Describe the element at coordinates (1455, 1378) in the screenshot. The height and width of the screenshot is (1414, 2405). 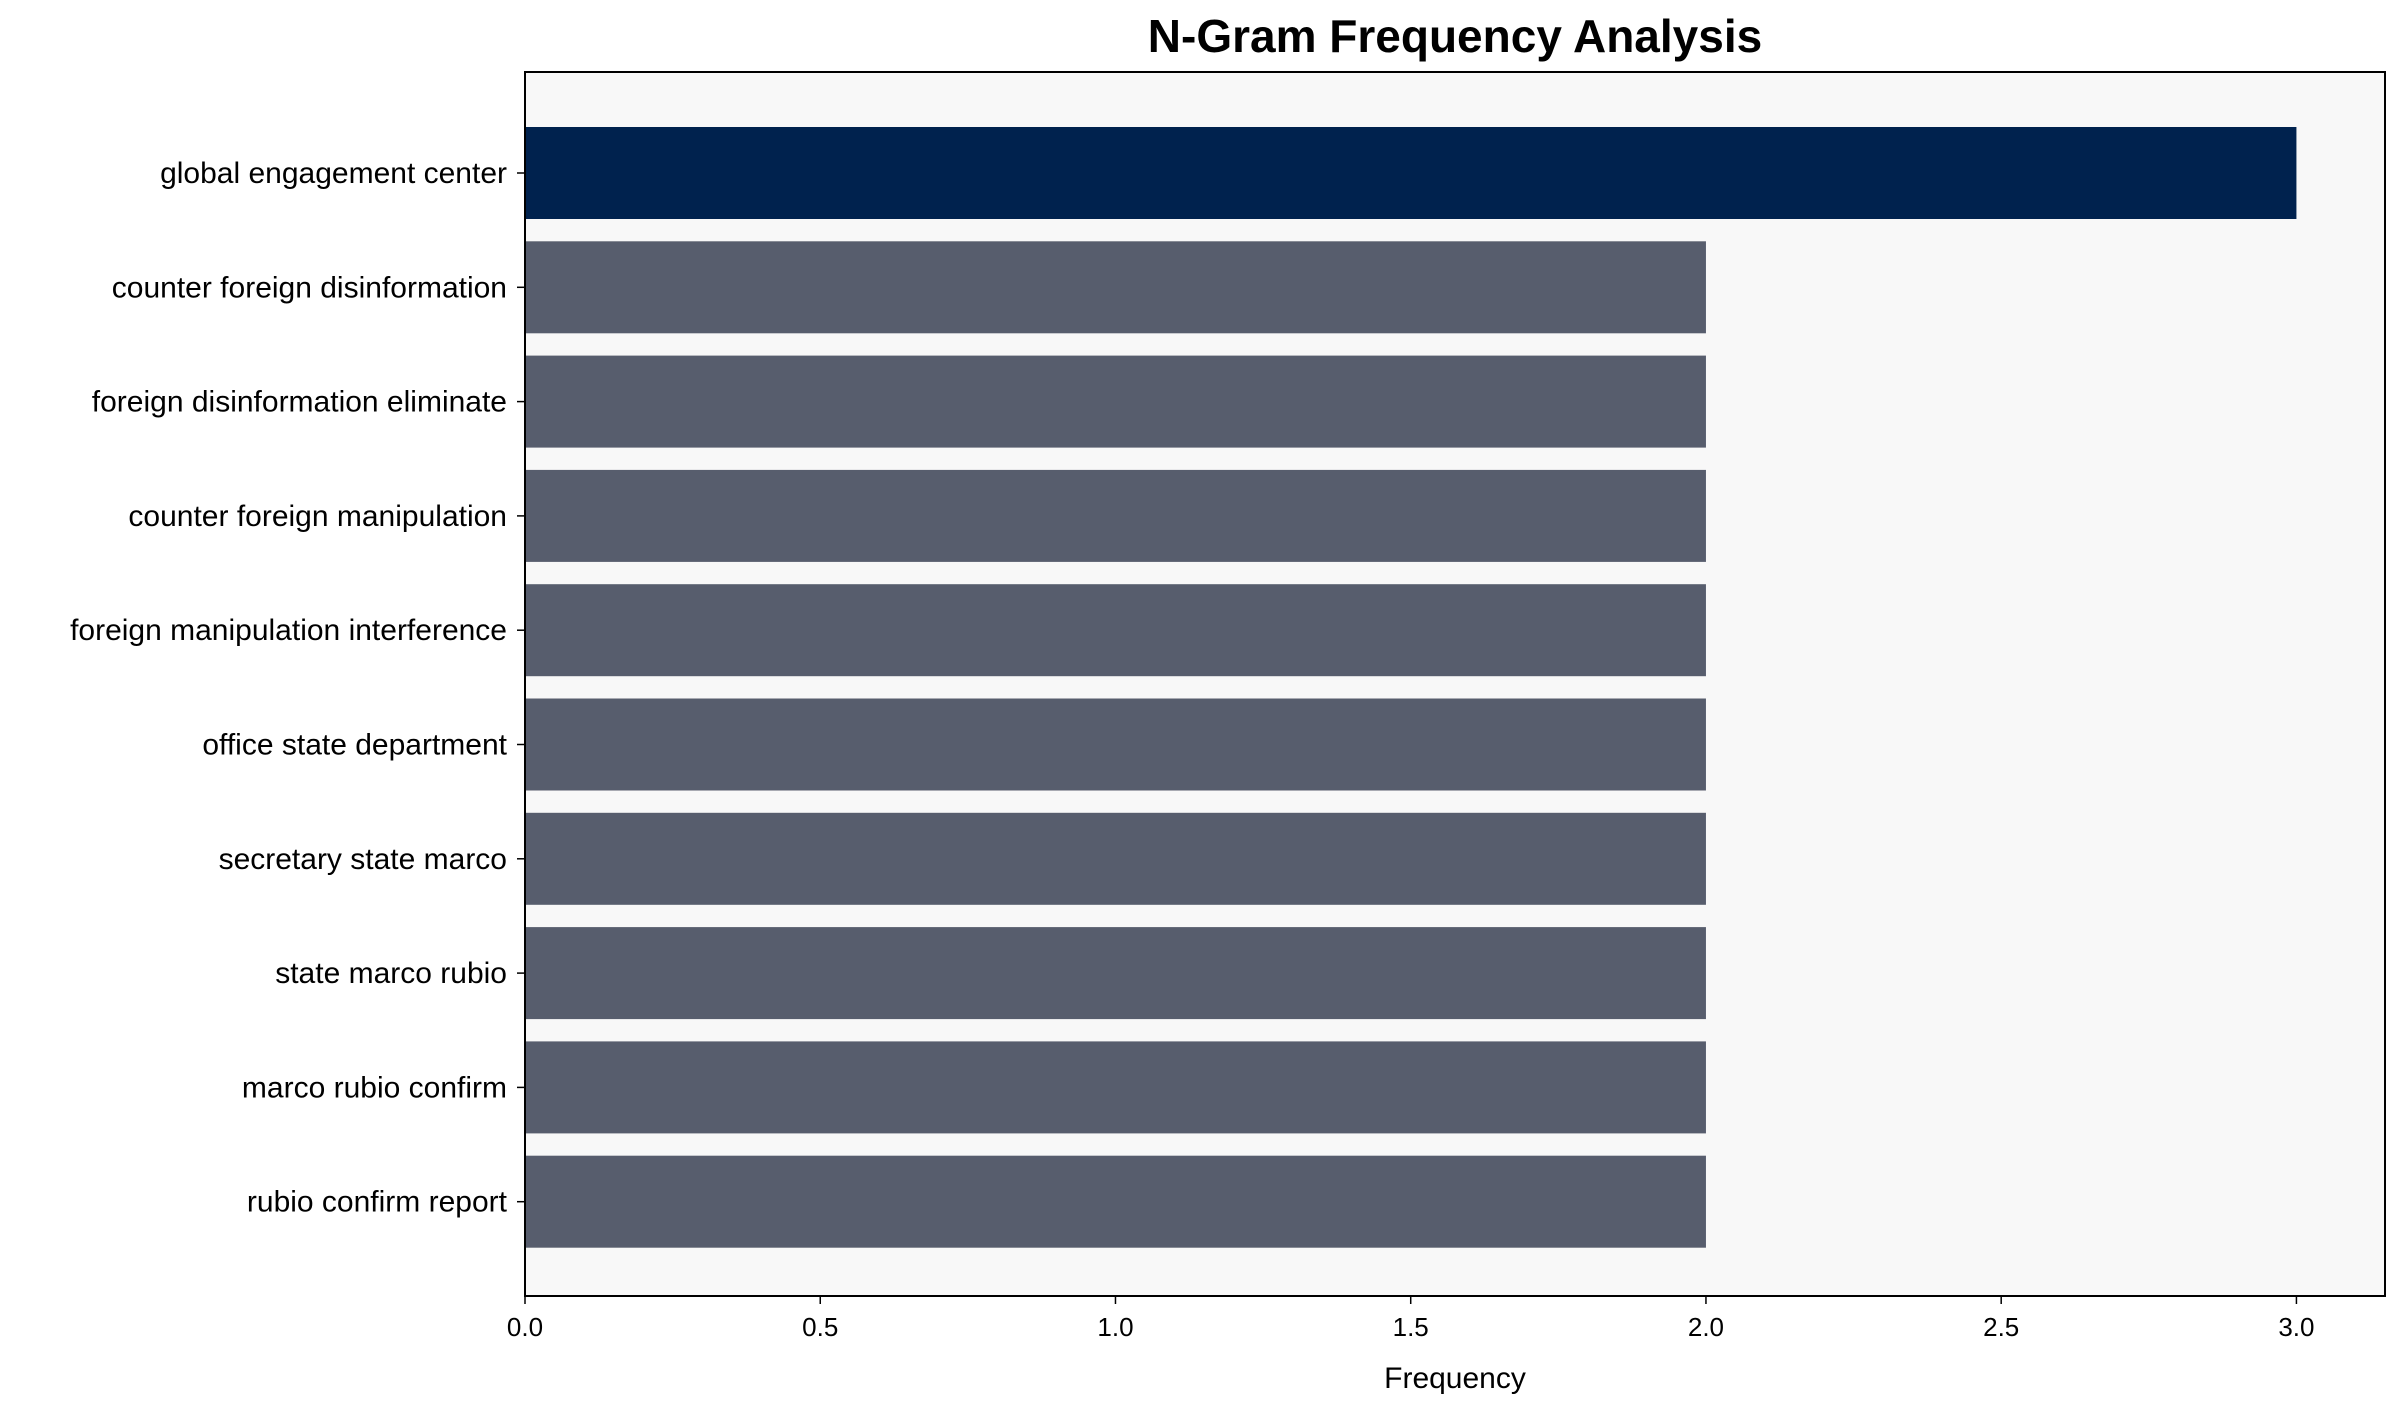
I see `x-axis-label: Frequency` at that location.